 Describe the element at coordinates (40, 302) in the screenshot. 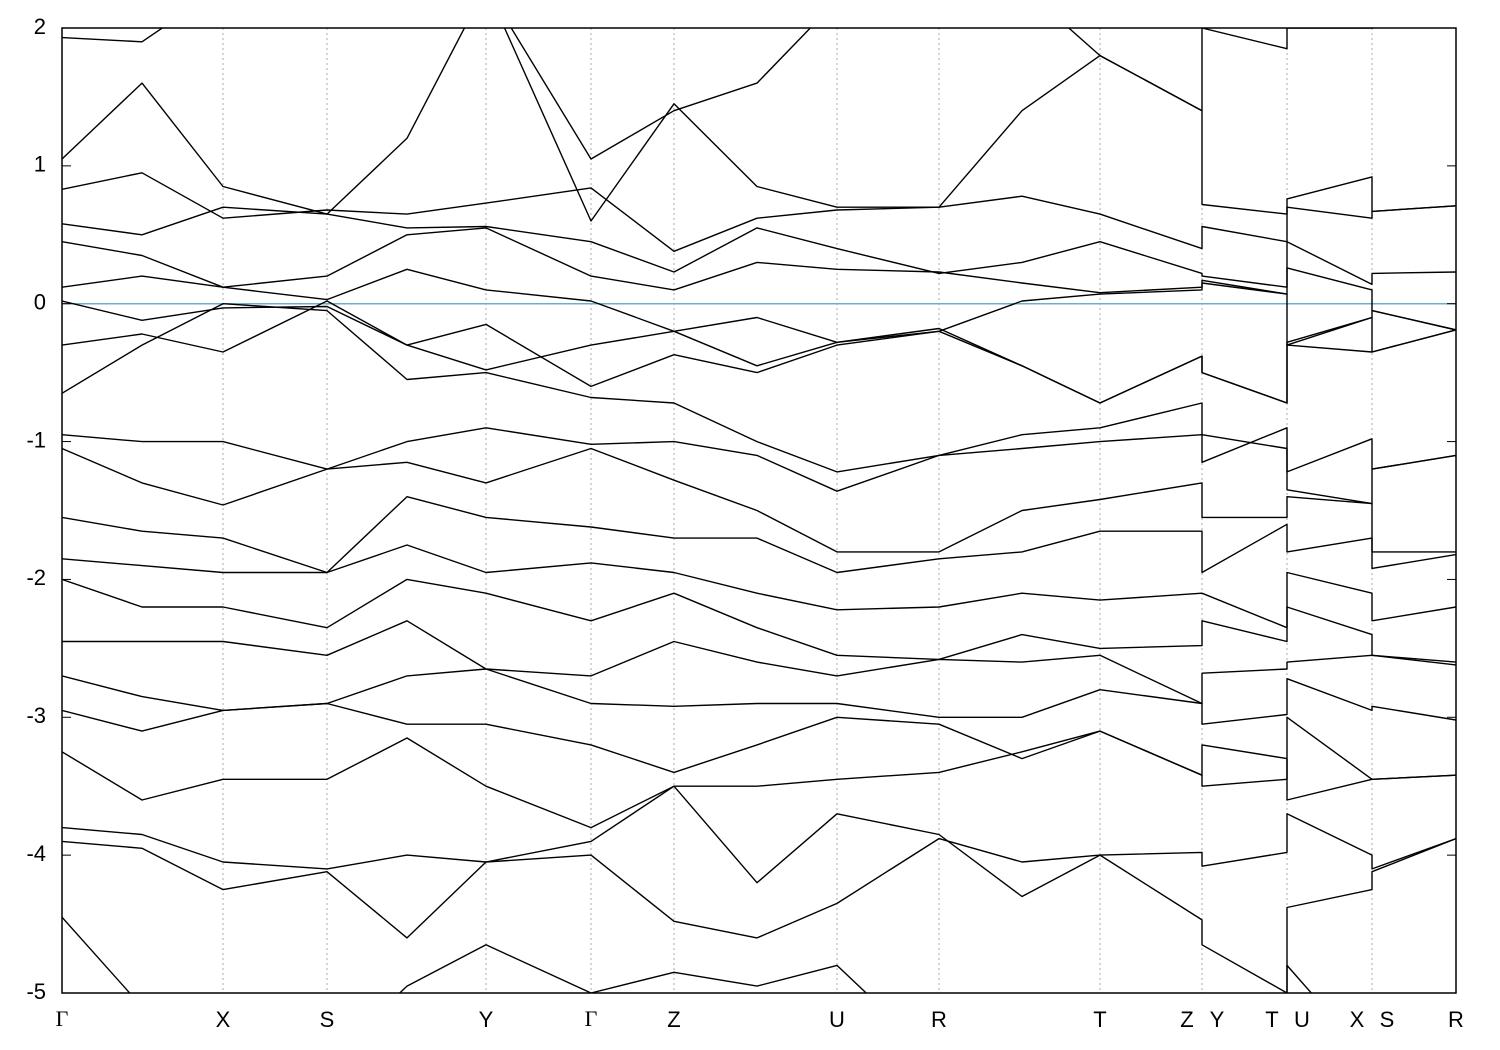

I see `y-tick-label: 0` at that location.